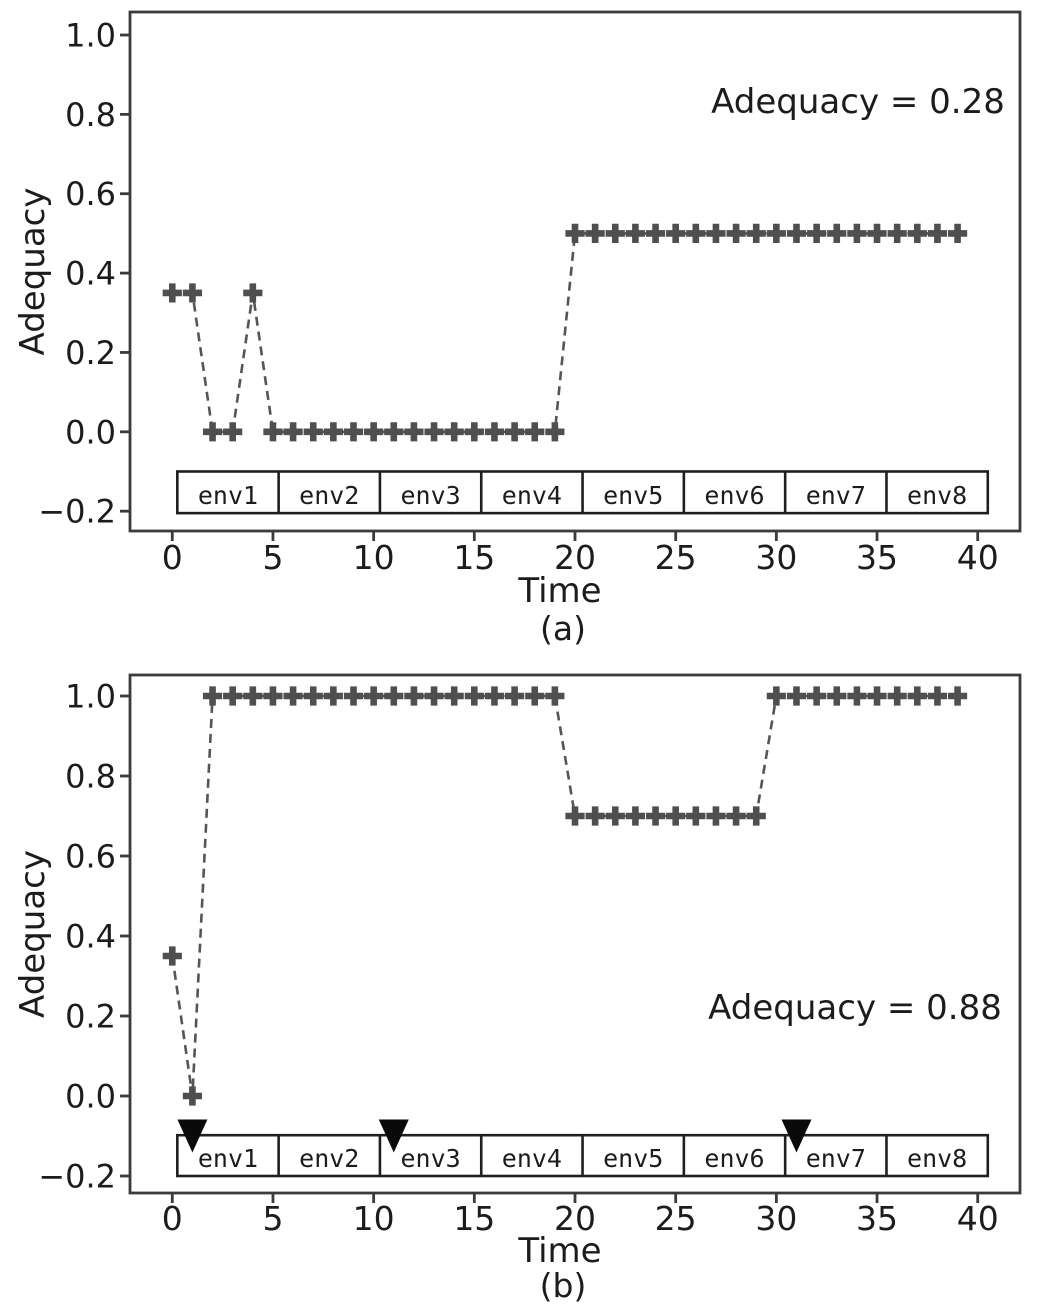 This screenshot has height=1308, width=1041. Describe the element at coordinates (858, 102) in the screenshot. I see `adequacy-annotation: Adequacy = 0.28` at that location.